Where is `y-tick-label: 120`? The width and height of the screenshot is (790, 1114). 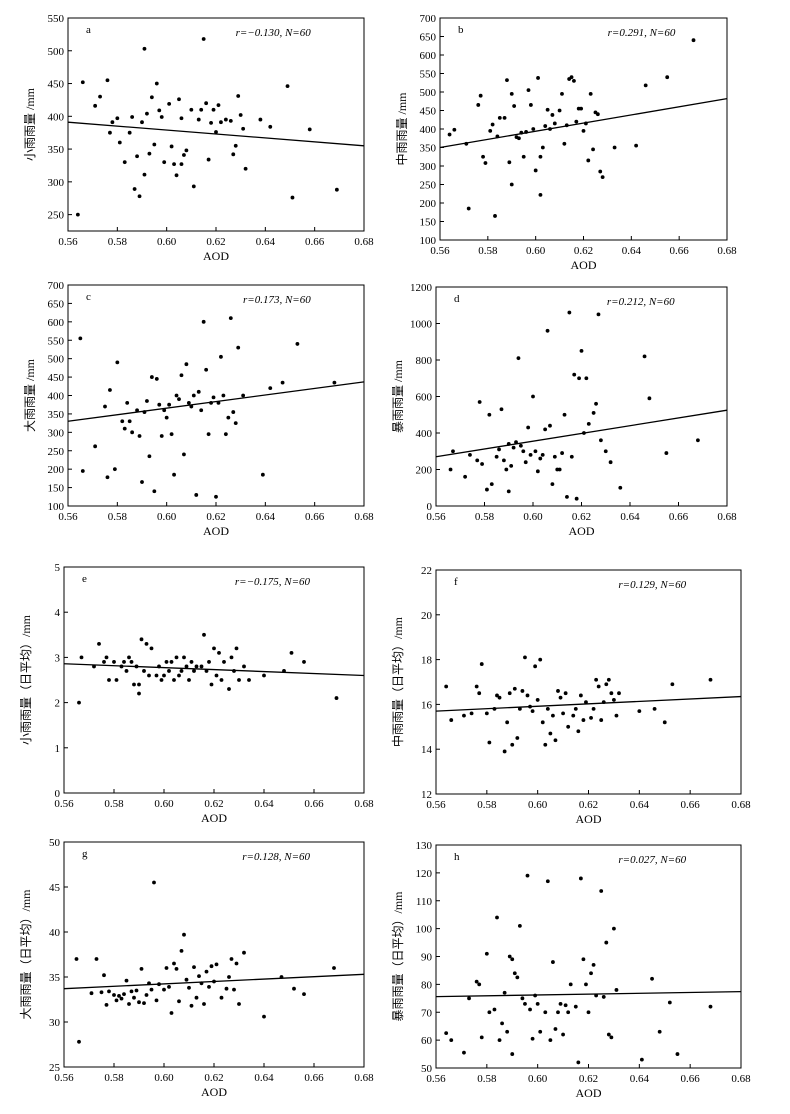 y-tick-label: 120 is located at coordinates (424, 874).